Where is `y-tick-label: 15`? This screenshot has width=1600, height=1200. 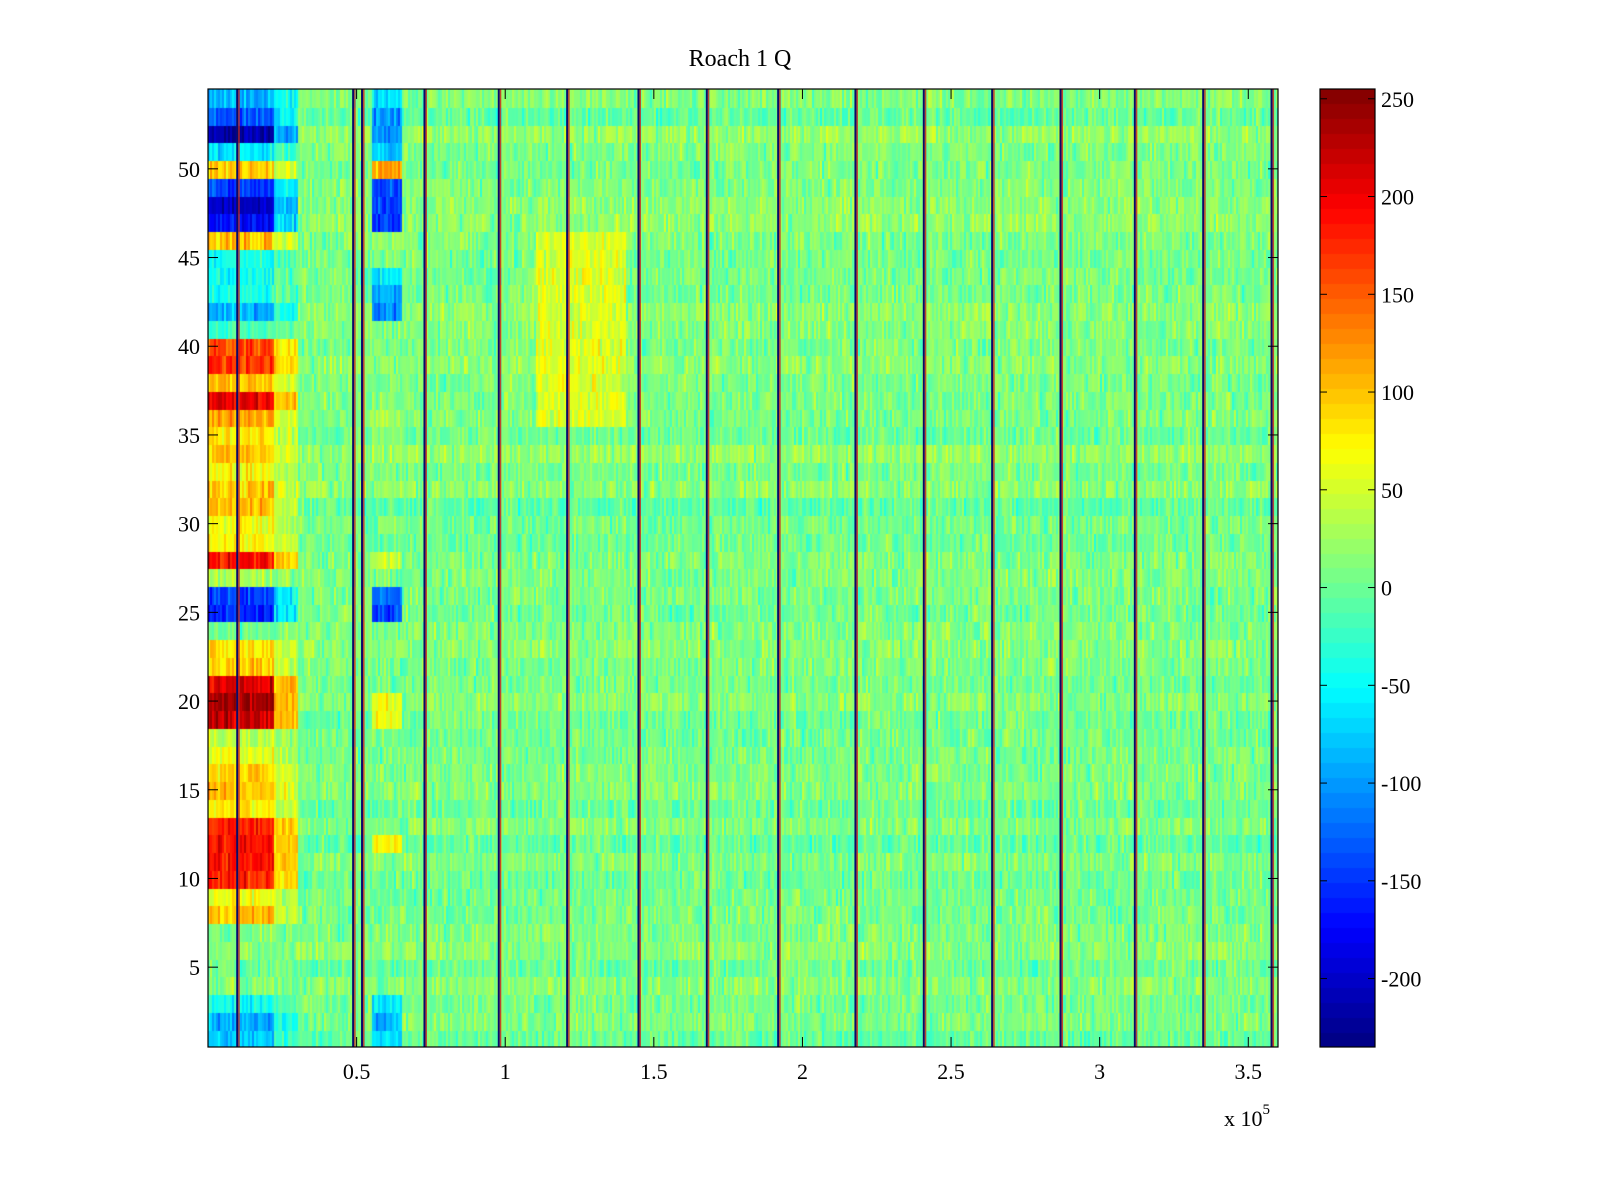 y-tick-label: 15 is located at coordinates (189, 790).